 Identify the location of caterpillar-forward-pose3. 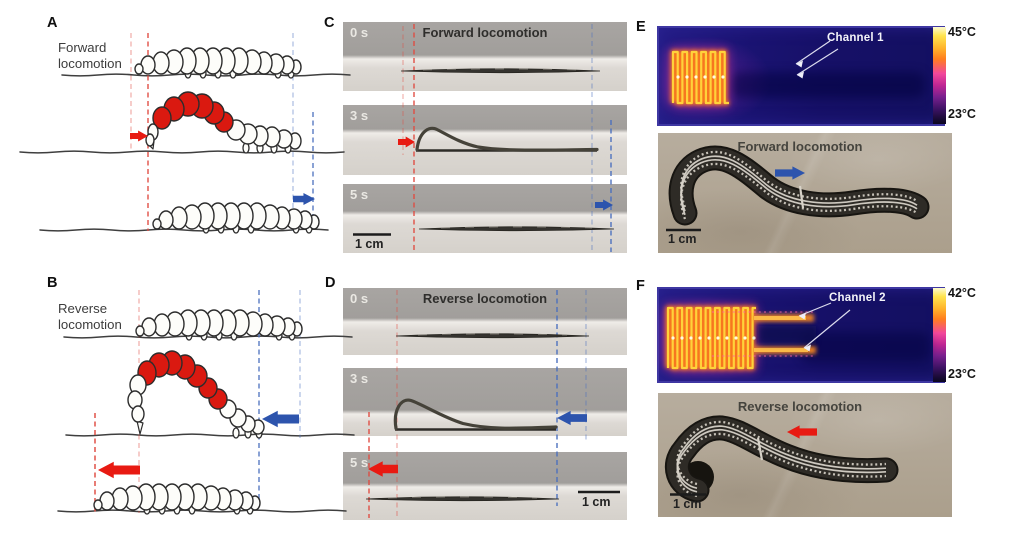
(236, 218).